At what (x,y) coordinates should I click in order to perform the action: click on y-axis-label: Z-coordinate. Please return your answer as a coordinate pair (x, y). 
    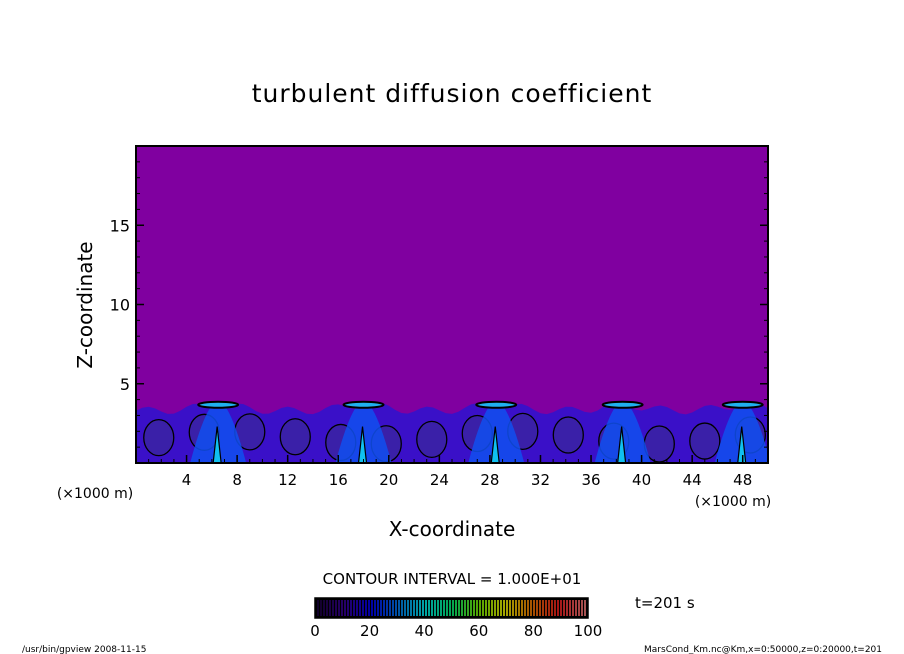
    Looking at the image, I should click on (85, 304).